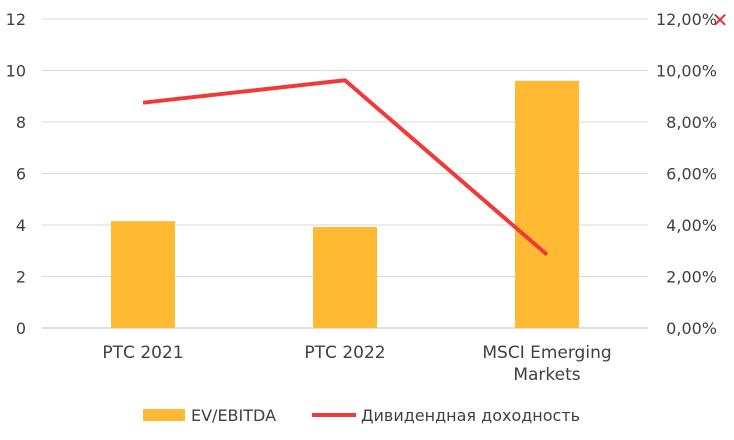 The width and height of the screenshot is (734, 440). What do you see at coordinates (470, 415) in the screenshot?
I see `legend-label-line: Дивидендная доходность` at bounding box center [470, 415].